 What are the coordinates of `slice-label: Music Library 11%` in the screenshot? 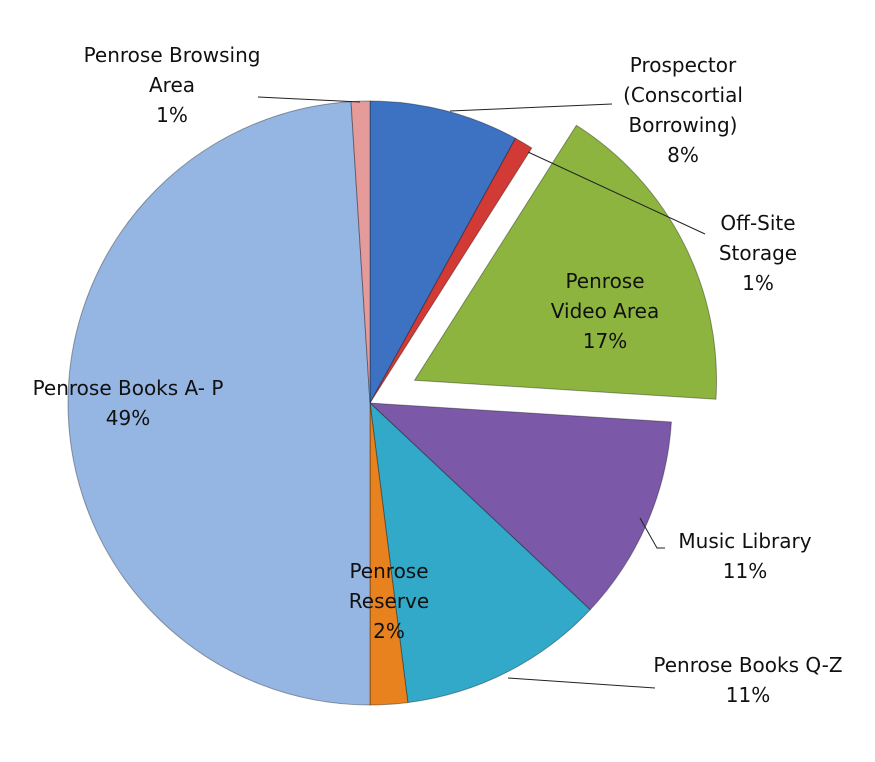 It's located at (745, 556).